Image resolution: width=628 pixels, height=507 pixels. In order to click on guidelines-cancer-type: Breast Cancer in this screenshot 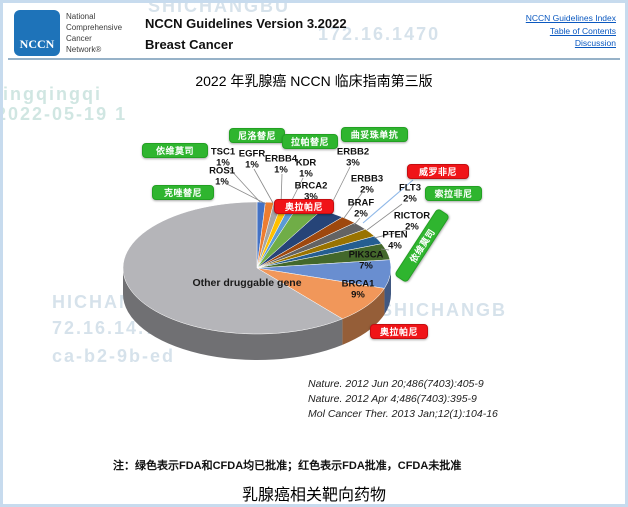, I will do `click(189, 44)`.